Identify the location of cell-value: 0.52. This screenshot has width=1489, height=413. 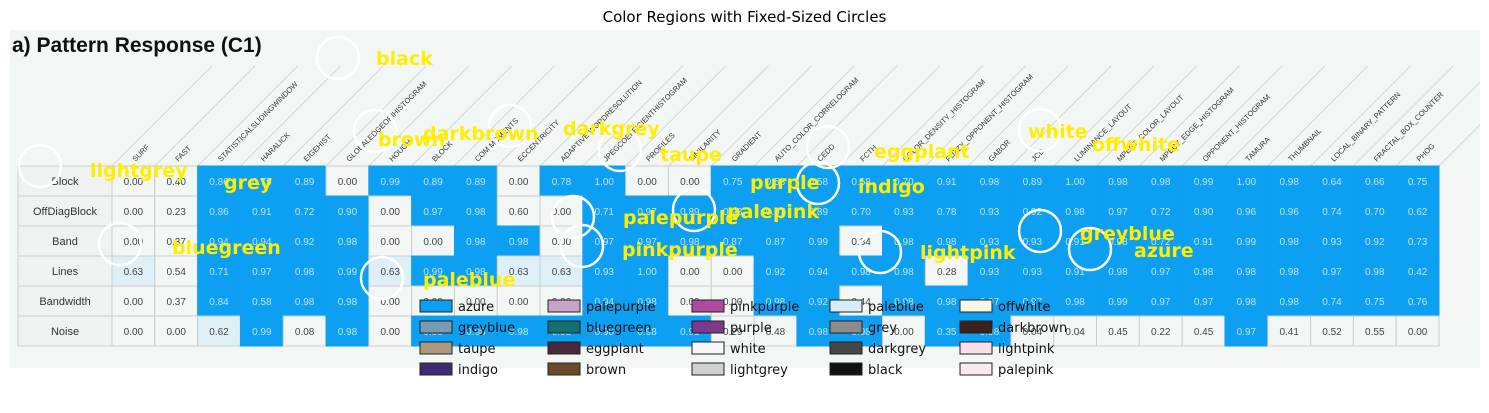
(1332, 332).